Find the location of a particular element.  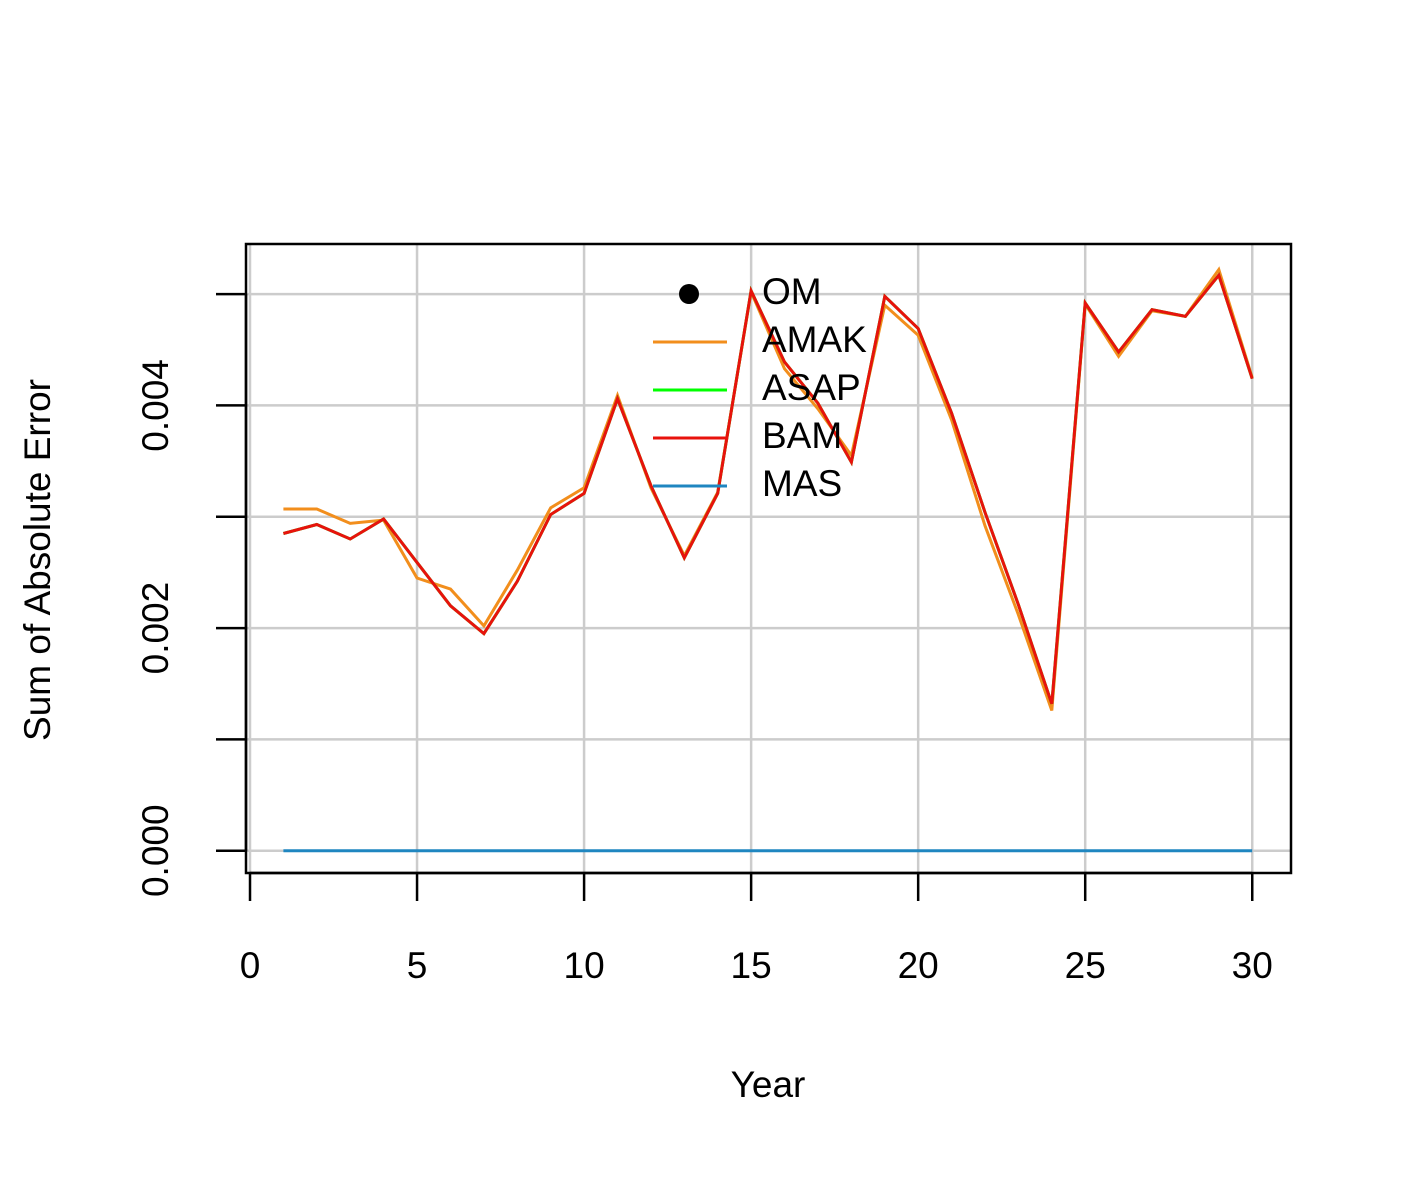

legend-label: AMAK is located at coordinates (814, 339).